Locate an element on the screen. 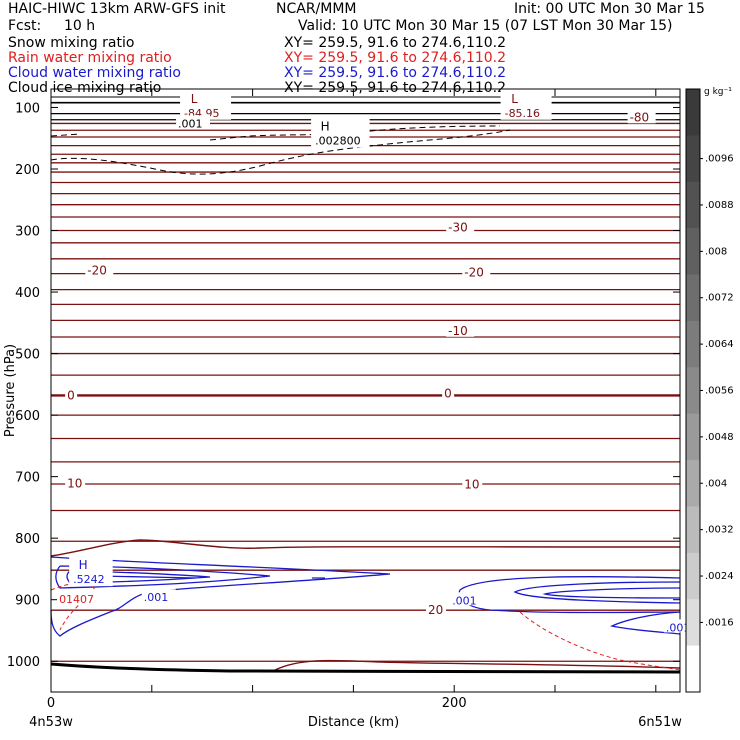 The height and width of the screenshot is (740, 740). cloud-contour-inner2 is located at coordinates (138, 577).